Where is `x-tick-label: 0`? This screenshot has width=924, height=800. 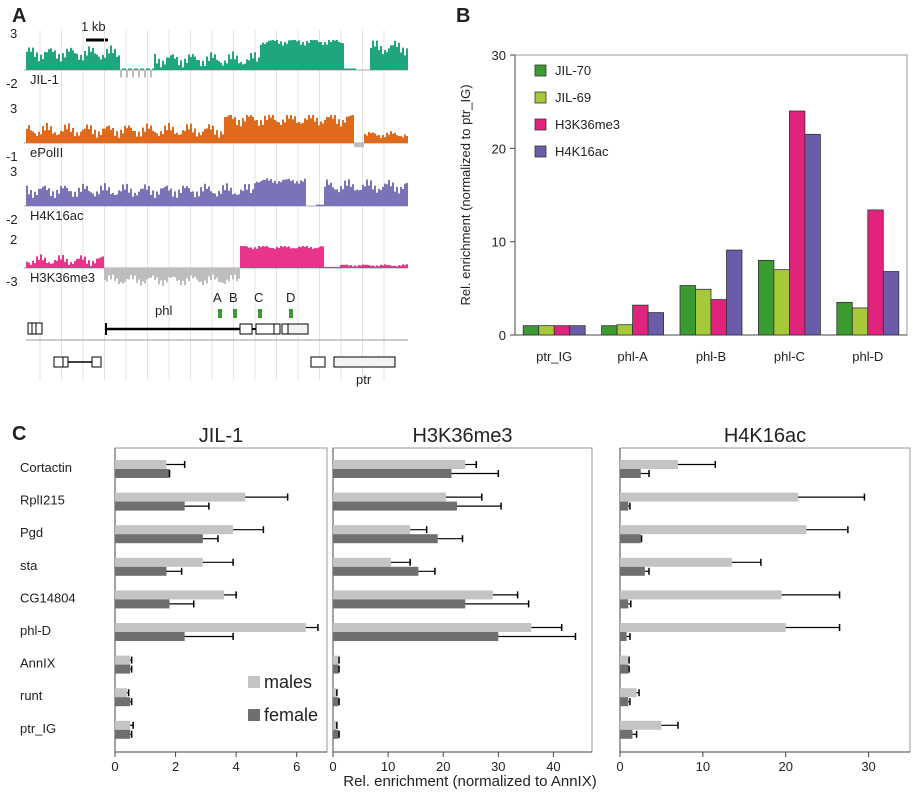 x-tick-label: 0 is located at coordinates (619, 766).